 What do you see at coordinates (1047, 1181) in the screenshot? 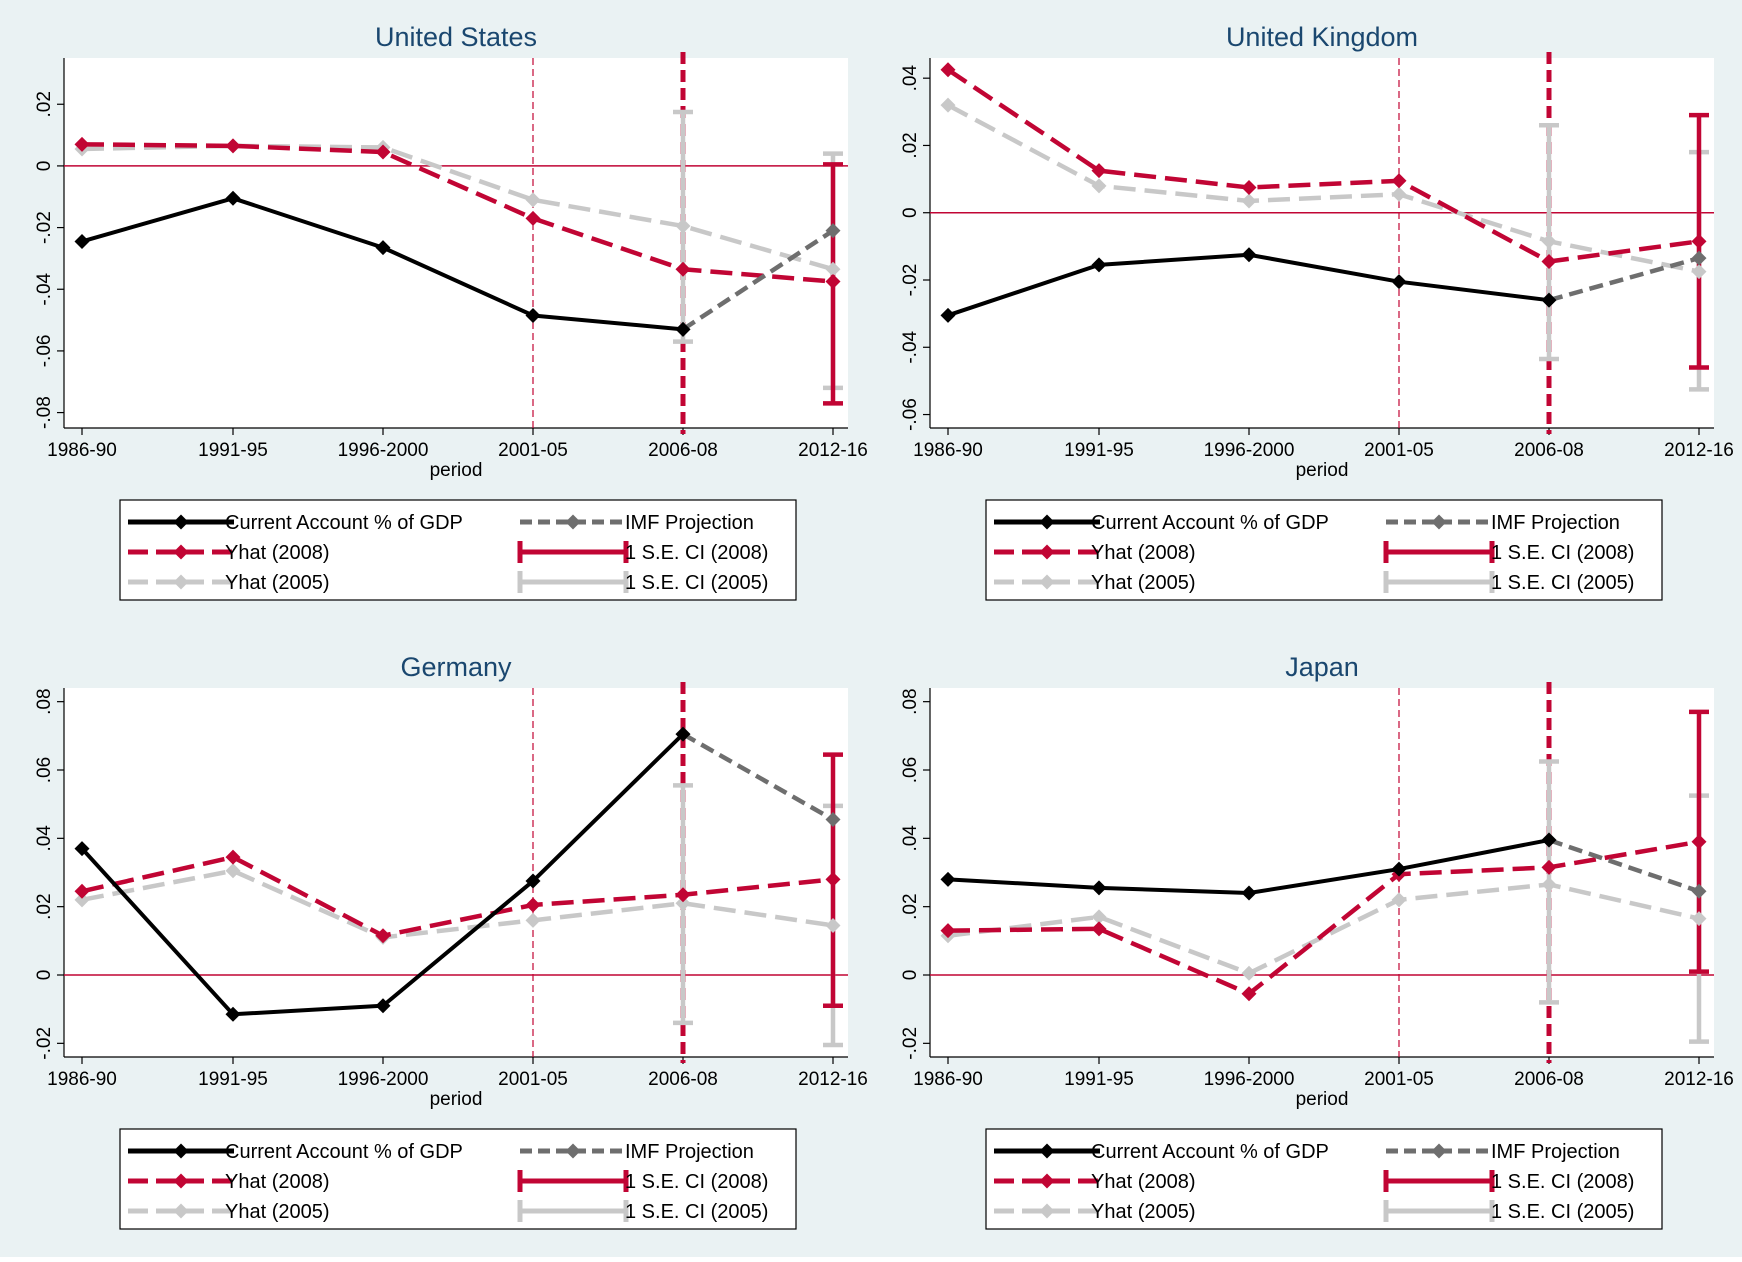
I see `legend-yhat-2008-swatch-marker` at bounding box center [1047, 1181].